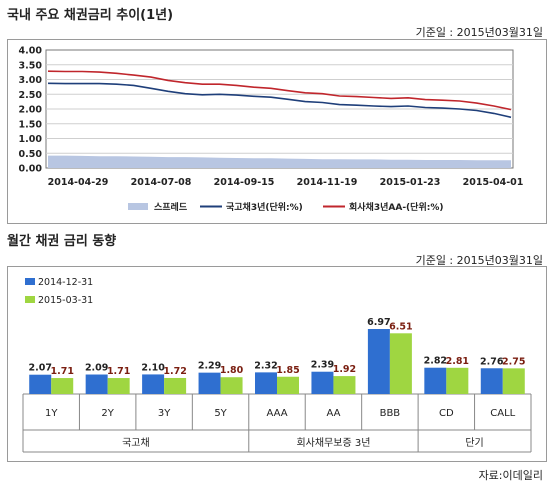 The height and width of the screenshot is (486, 555). I want to click on bar-label-2014-12-31-CALL: 2.76, so click(492, 361).